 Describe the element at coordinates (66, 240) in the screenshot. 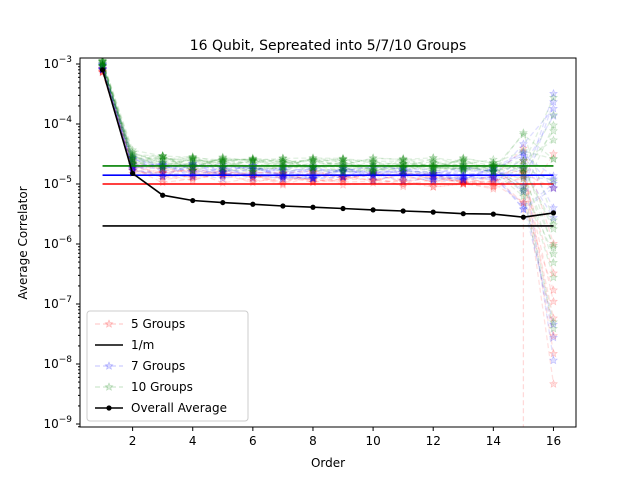

I see `y-tick-exponent: −6` at that location.